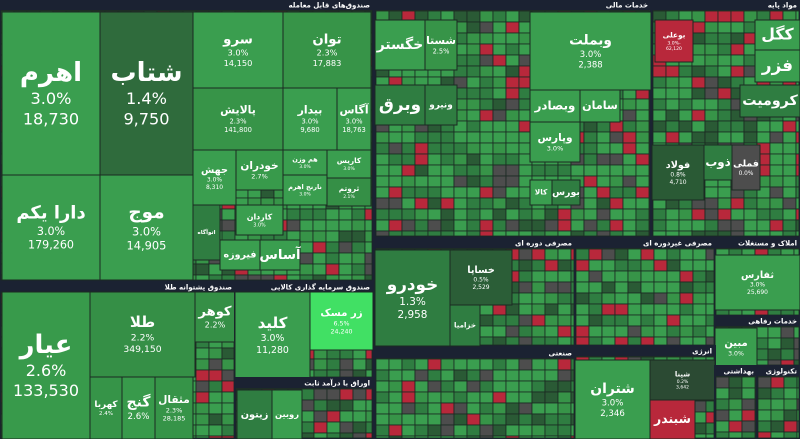 The height and width of the screenshot is (439, 800). Describe the element at coordinates (555, 138) in the screenshot. I see `tile-name: وپارس` at that location.